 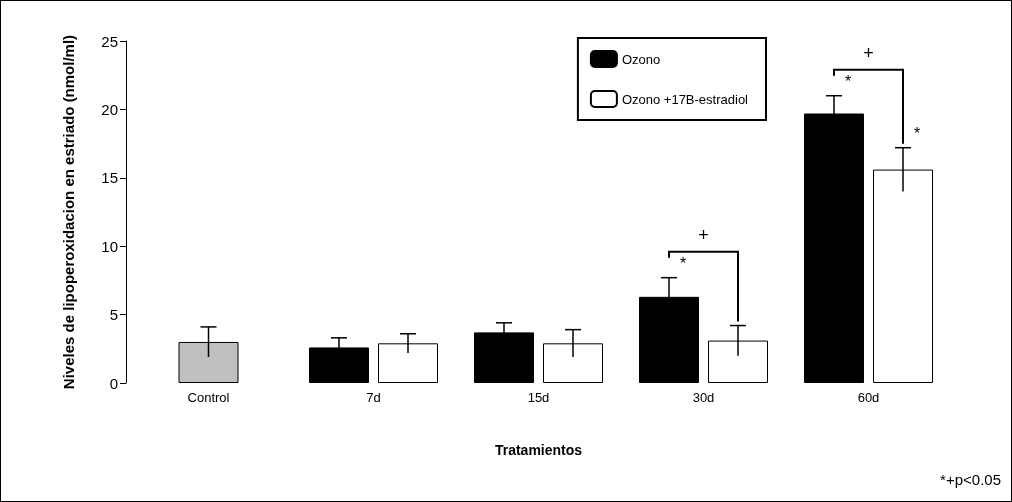 What do you see at coordinates (703, 397) in the screenshot?
I see `x-tick-label: 30d` at bounding box center [703, 397].